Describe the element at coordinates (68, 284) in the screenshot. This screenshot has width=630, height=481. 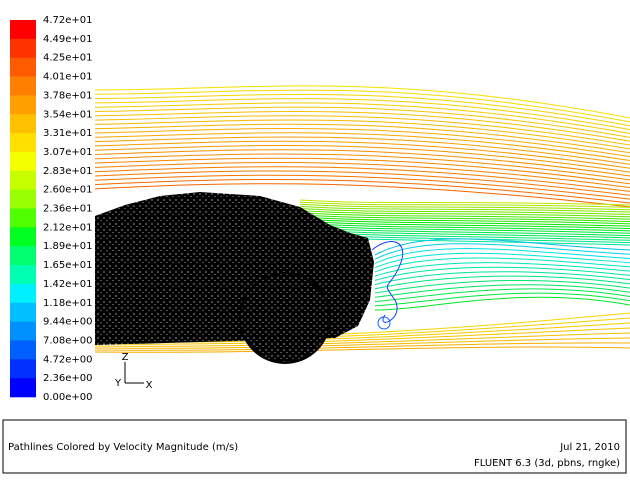
I see `legend-label: 1.42e+01` at that location.